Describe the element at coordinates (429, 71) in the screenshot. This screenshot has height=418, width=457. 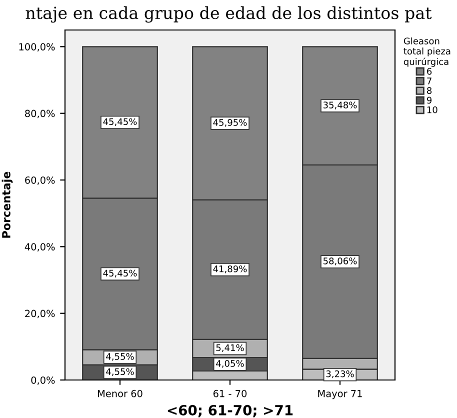
I see `legend-label: 6` at that location.